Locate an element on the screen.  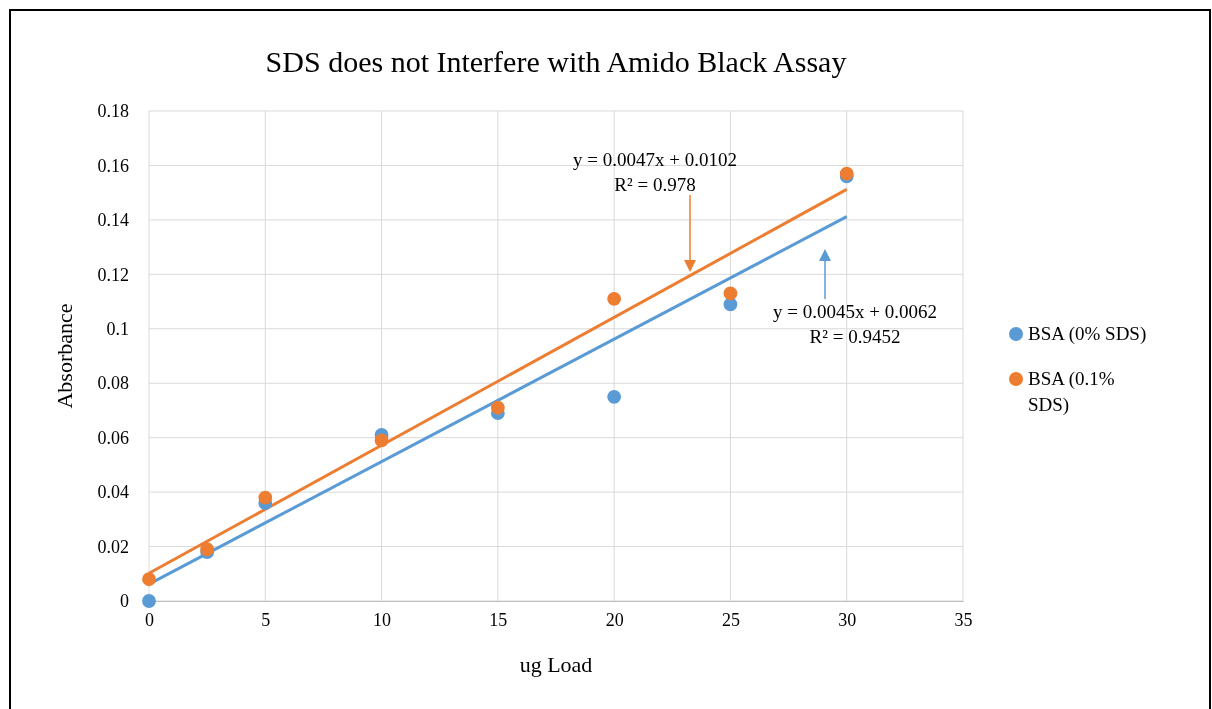
x-tick-label: 20 is located at coordinates (614, 619).